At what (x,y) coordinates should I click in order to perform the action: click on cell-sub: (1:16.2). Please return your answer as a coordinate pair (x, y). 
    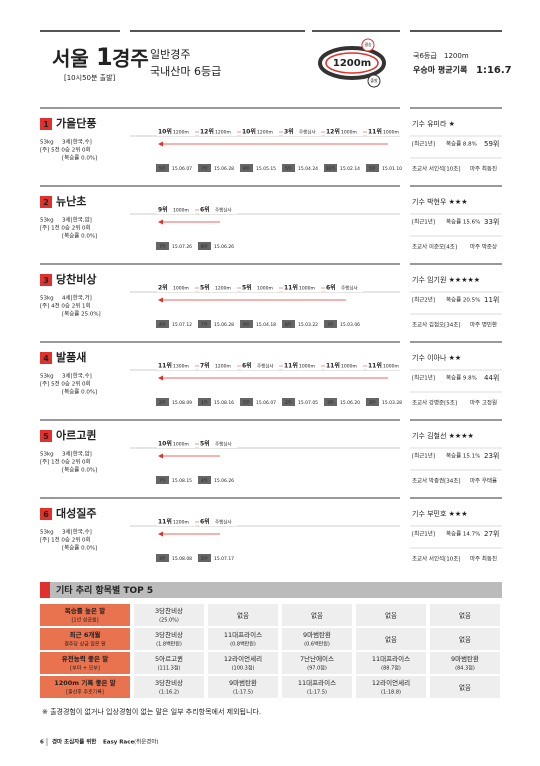
    Looking at the image, I should click on (169, 693).